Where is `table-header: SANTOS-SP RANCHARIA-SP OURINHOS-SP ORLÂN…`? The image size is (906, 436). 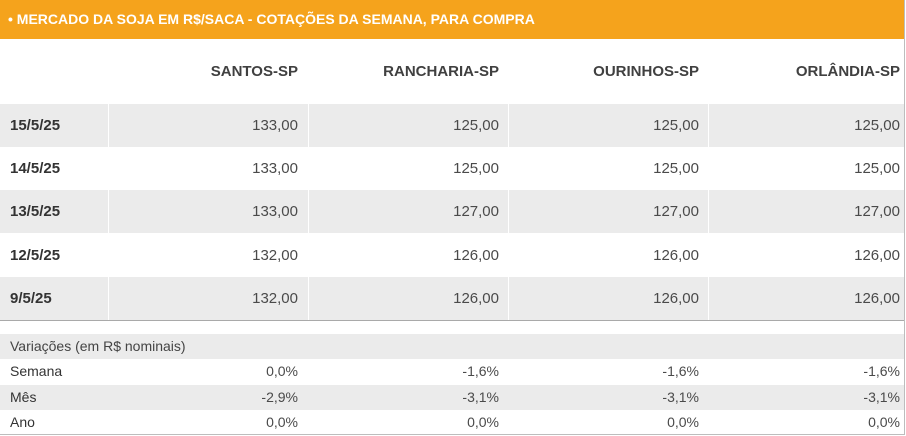
table-header: SANTOS-SP RANCHARIA-SP OURINHOS-SP ORLÂN… is located at coordinates (452, 71).